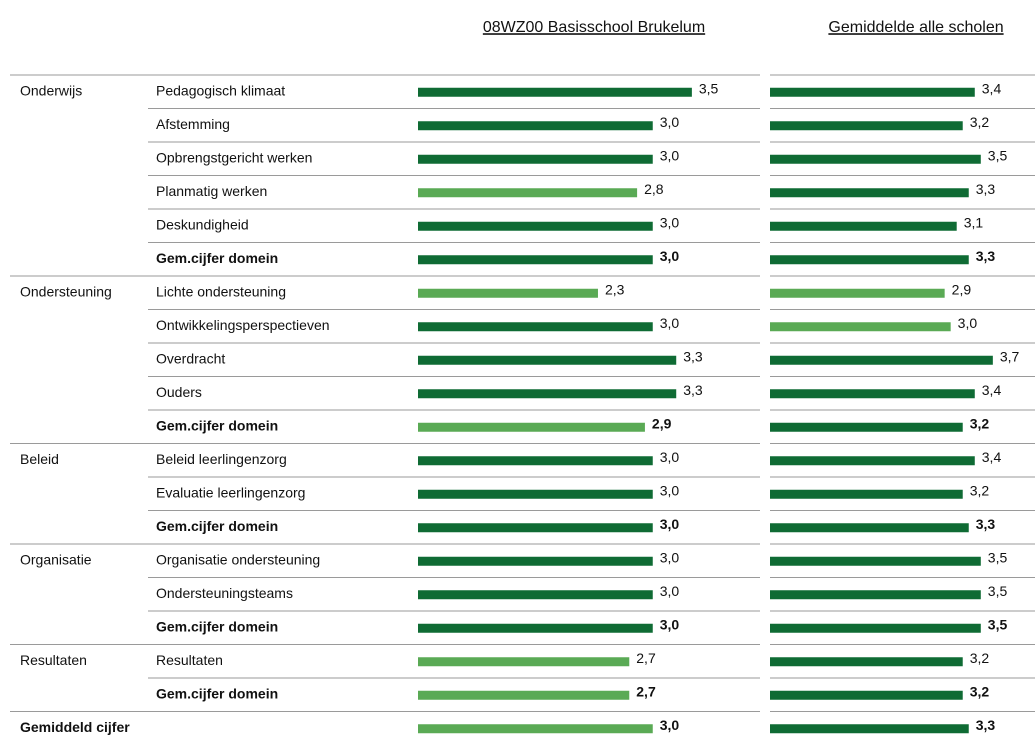  I want to click on row-label: Resultaten, so click(189, 660).